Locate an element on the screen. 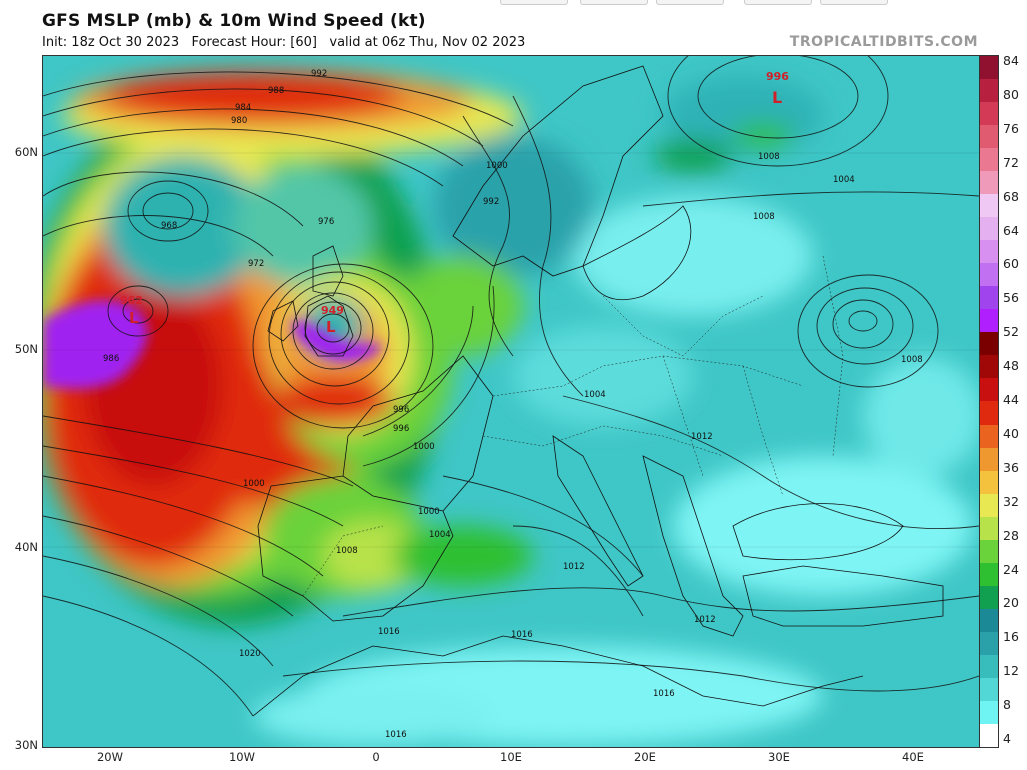 The height and width of the screenshot is (770, 1027). colorbar-label: 12 is located at coordinates (1011, 671).